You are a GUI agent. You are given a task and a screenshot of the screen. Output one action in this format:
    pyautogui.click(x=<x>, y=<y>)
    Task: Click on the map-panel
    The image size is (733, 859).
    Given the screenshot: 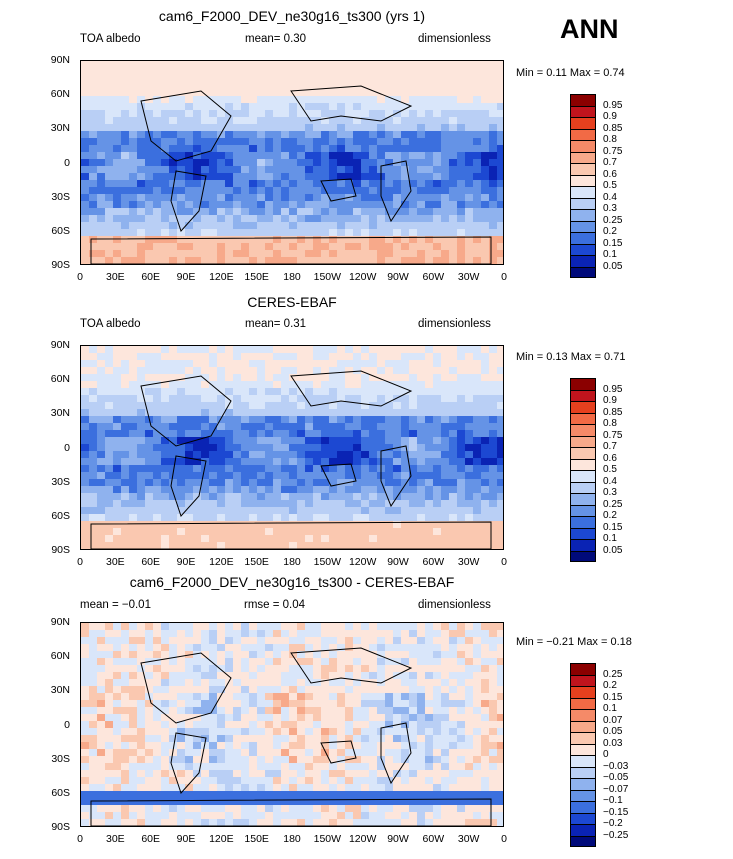 What is the action you would take?
    pyautogui.click(x=292, y=162)
    